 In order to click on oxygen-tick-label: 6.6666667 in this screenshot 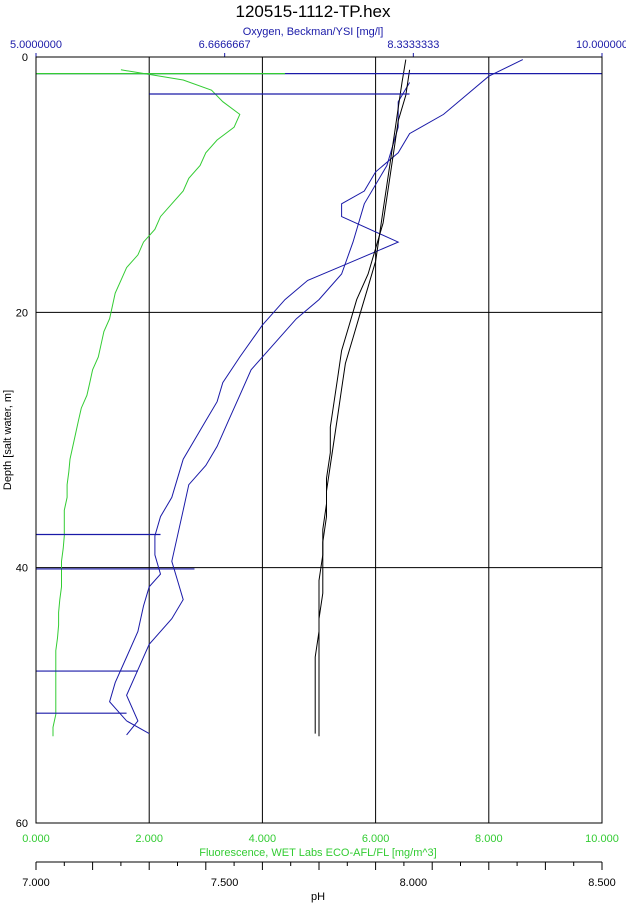, I will do `click(225, 45)`.